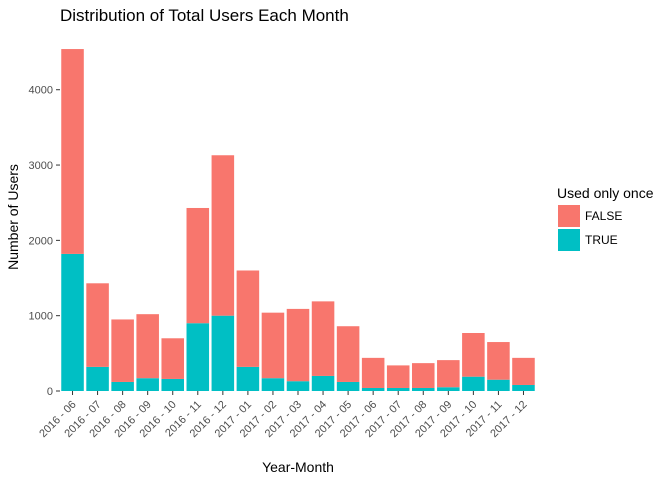  Describe the element at coordinates (204, 15) in the screenshot. I see `chart-title: Distribution of Total Users Each Month` at that location.